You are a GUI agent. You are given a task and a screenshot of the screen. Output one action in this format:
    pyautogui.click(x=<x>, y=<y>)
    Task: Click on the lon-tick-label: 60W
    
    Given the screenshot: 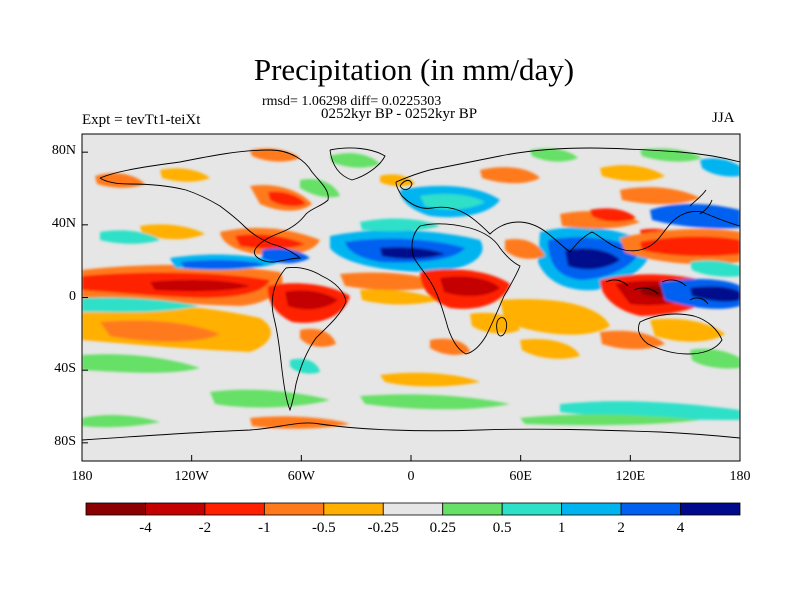 What is the action you would take?
    pyautogui.click(x=301, y=476)
    